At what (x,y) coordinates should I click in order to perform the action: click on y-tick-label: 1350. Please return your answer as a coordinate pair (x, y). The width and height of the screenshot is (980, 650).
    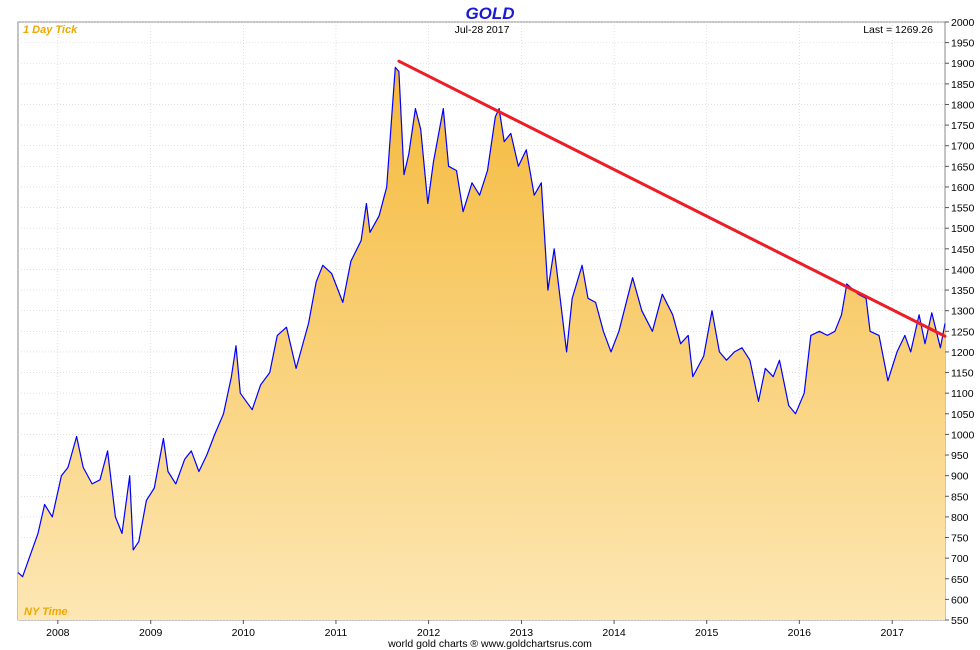
    Looking at the image, I should click on (963, 291).